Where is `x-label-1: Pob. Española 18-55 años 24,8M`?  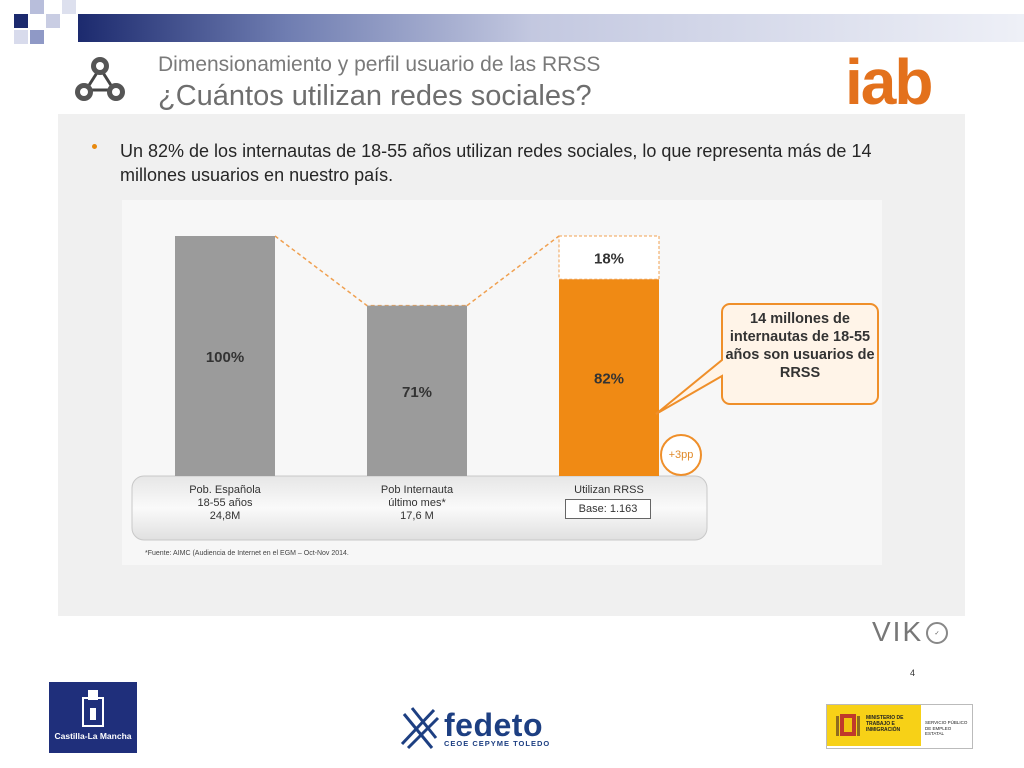
x-label-1: Pob. Española 18-55 años 24,8M is located at coordinates (225, 503).